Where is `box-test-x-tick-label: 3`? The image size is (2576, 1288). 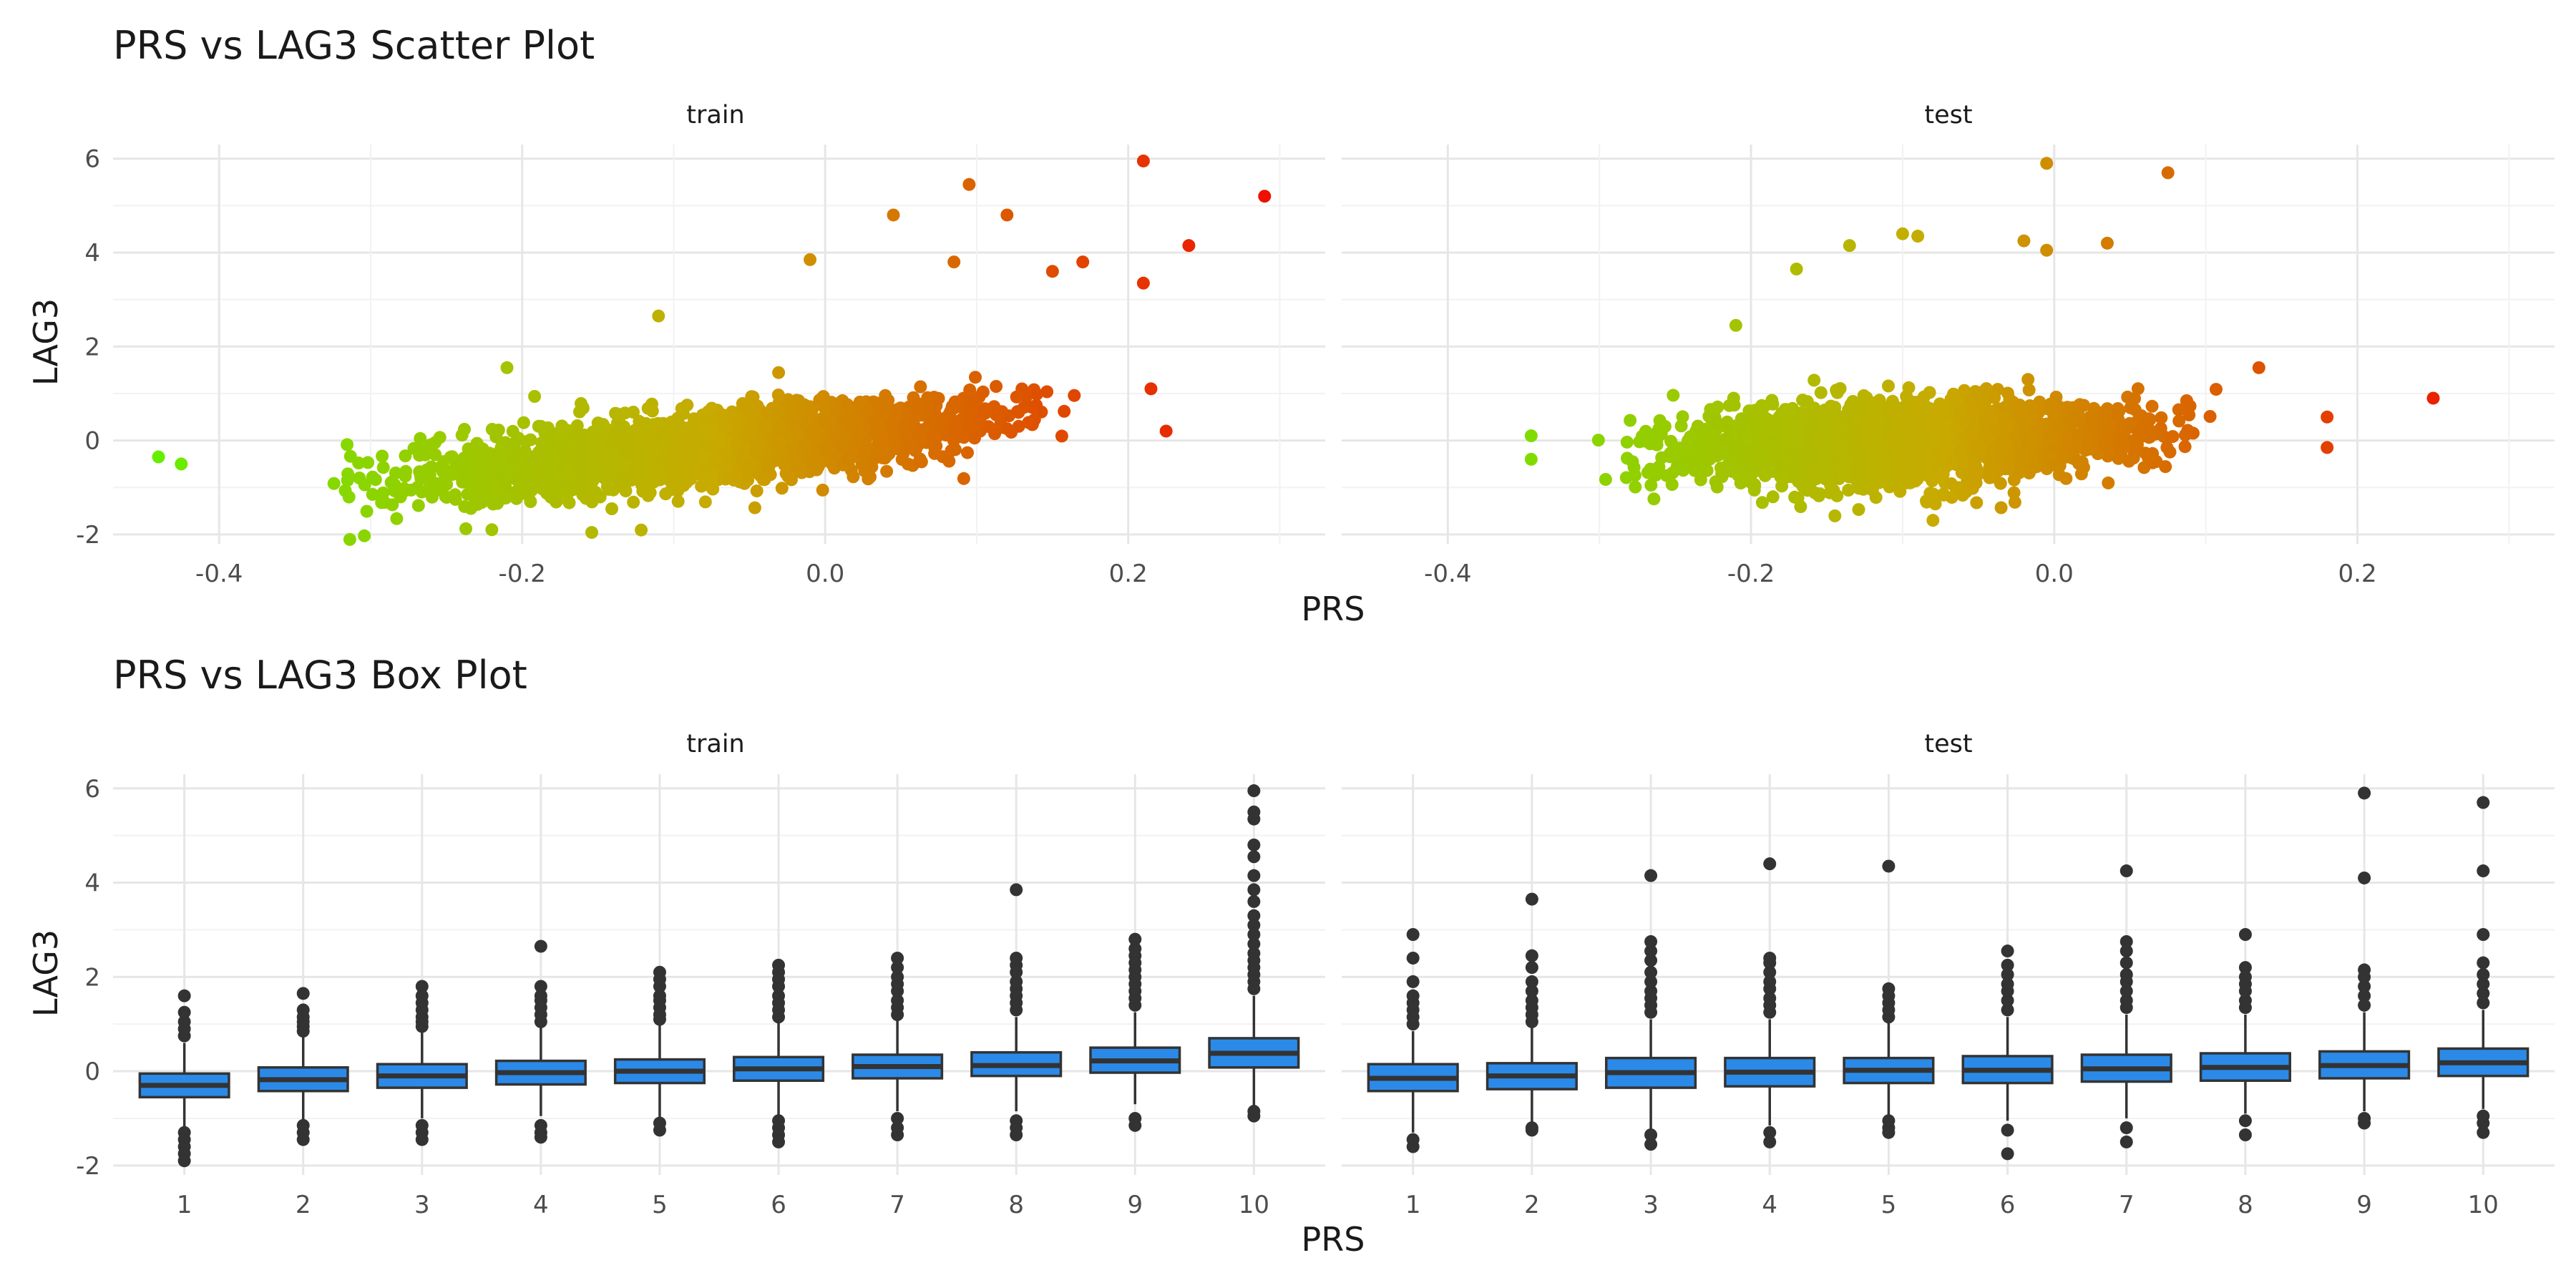
box-test-x-tick-label: 3 is located at coordinates (1651, 1205).